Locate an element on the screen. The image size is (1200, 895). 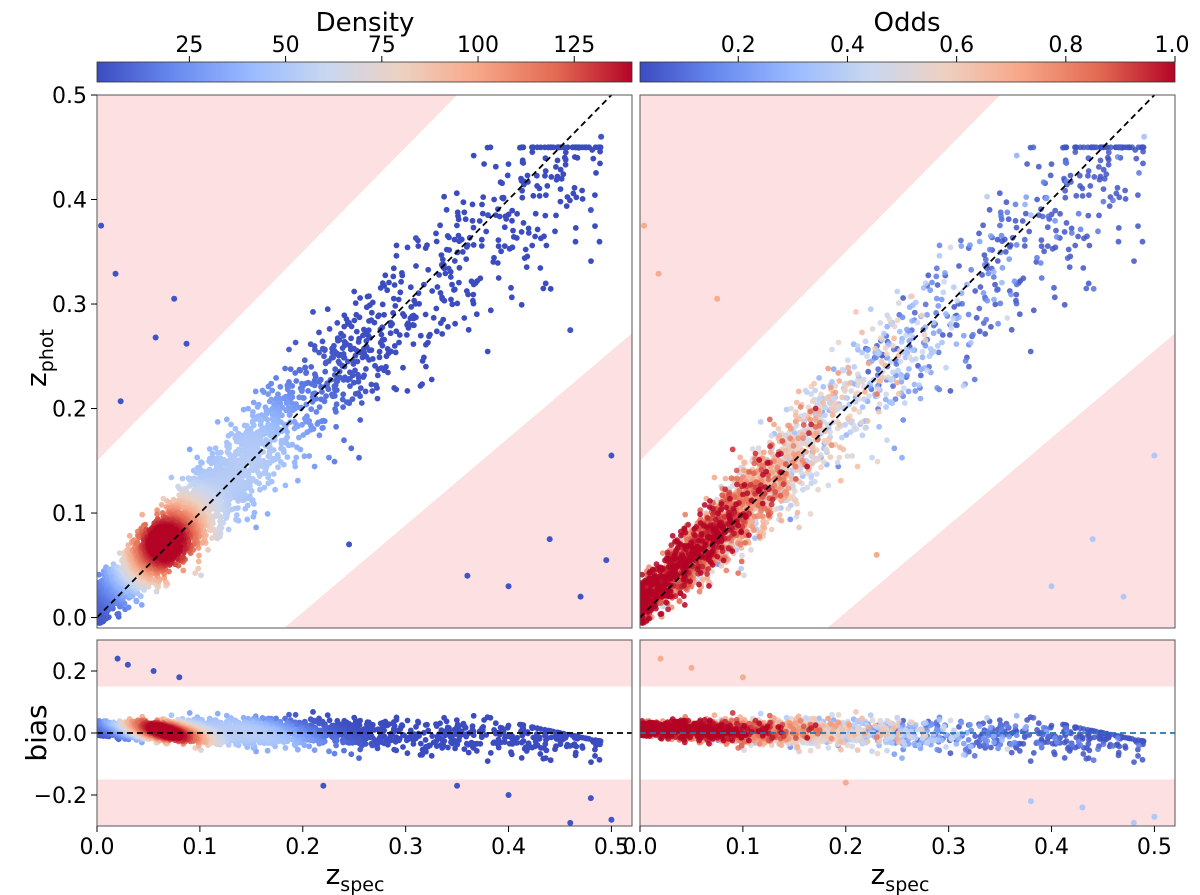
colorbar-odds-title: Odds is located at coordinates (906, 23).